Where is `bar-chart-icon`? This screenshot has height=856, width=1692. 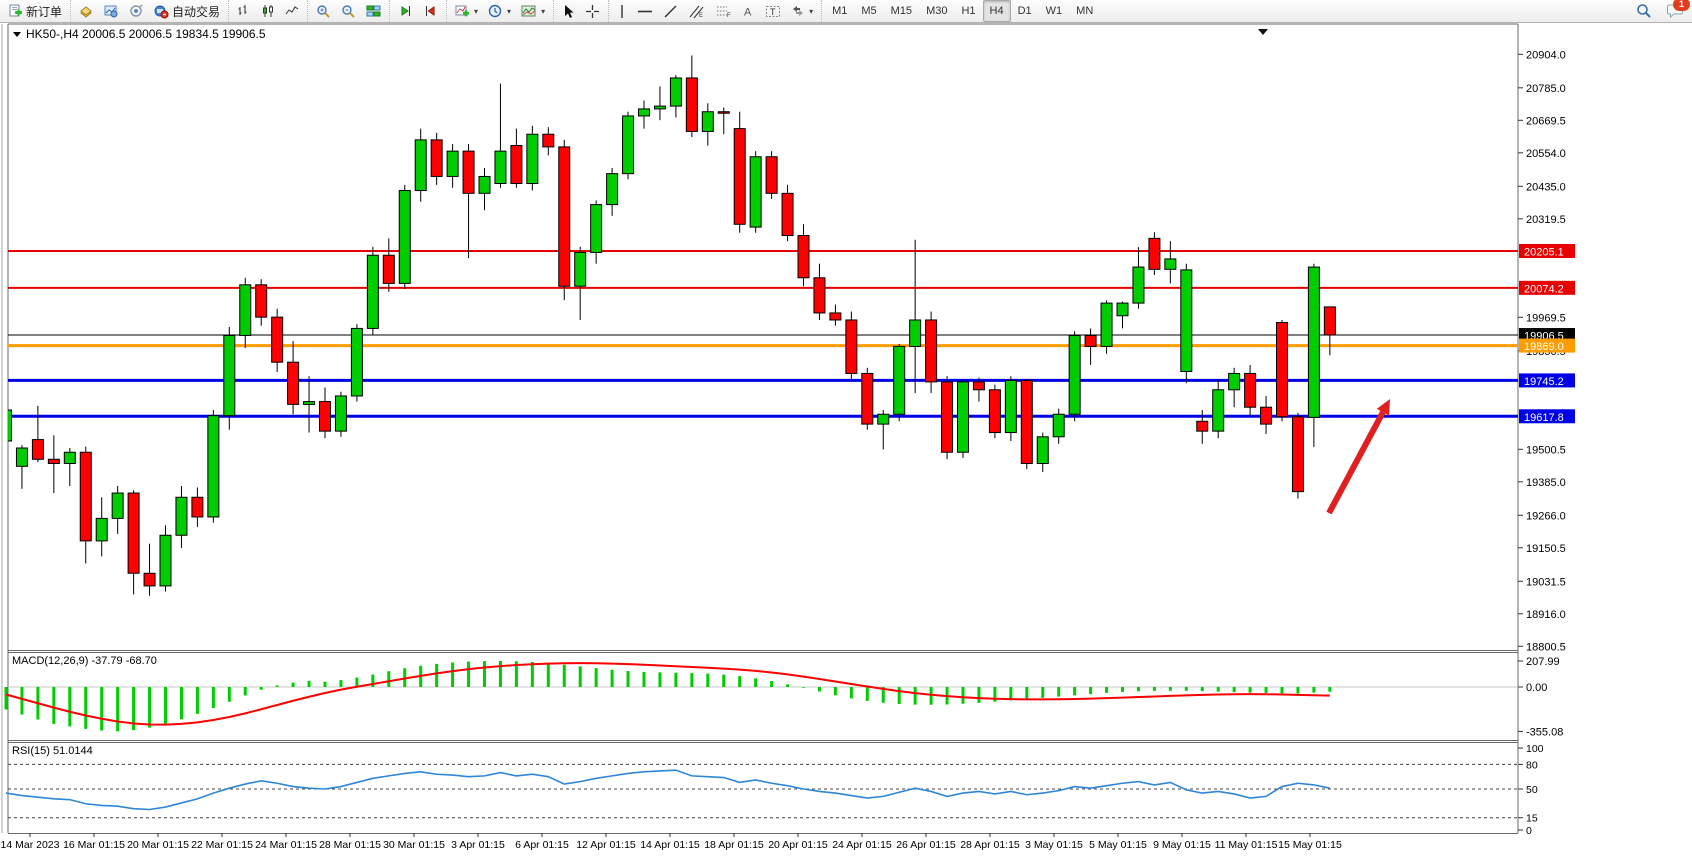 bar-chart-icon is located at coordinates (244, 11).